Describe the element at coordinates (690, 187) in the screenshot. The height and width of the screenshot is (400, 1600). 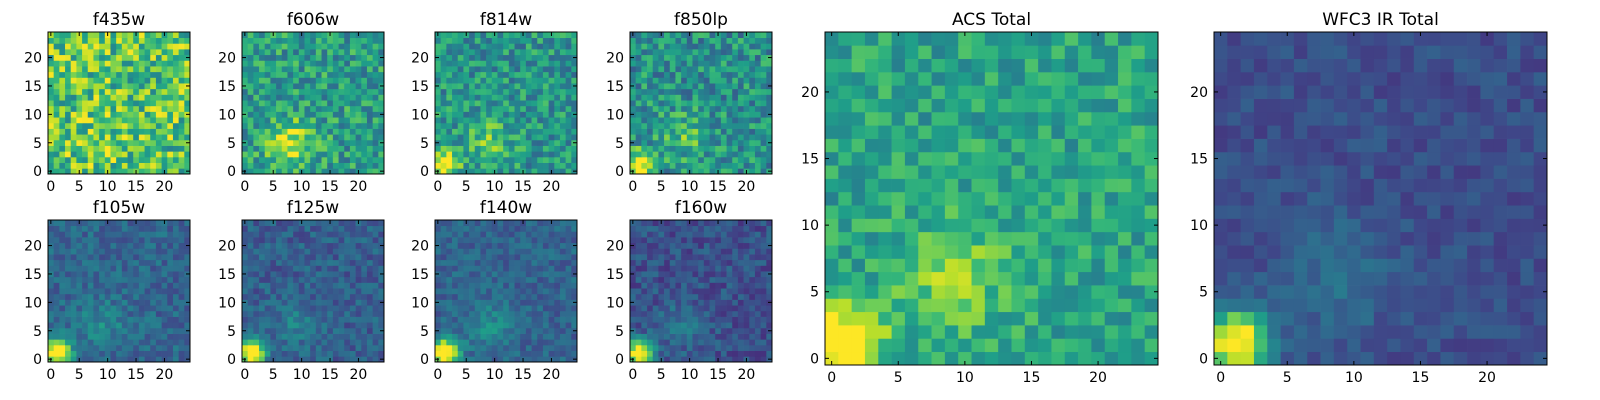
I see `x-tick-label: 10` at that location.